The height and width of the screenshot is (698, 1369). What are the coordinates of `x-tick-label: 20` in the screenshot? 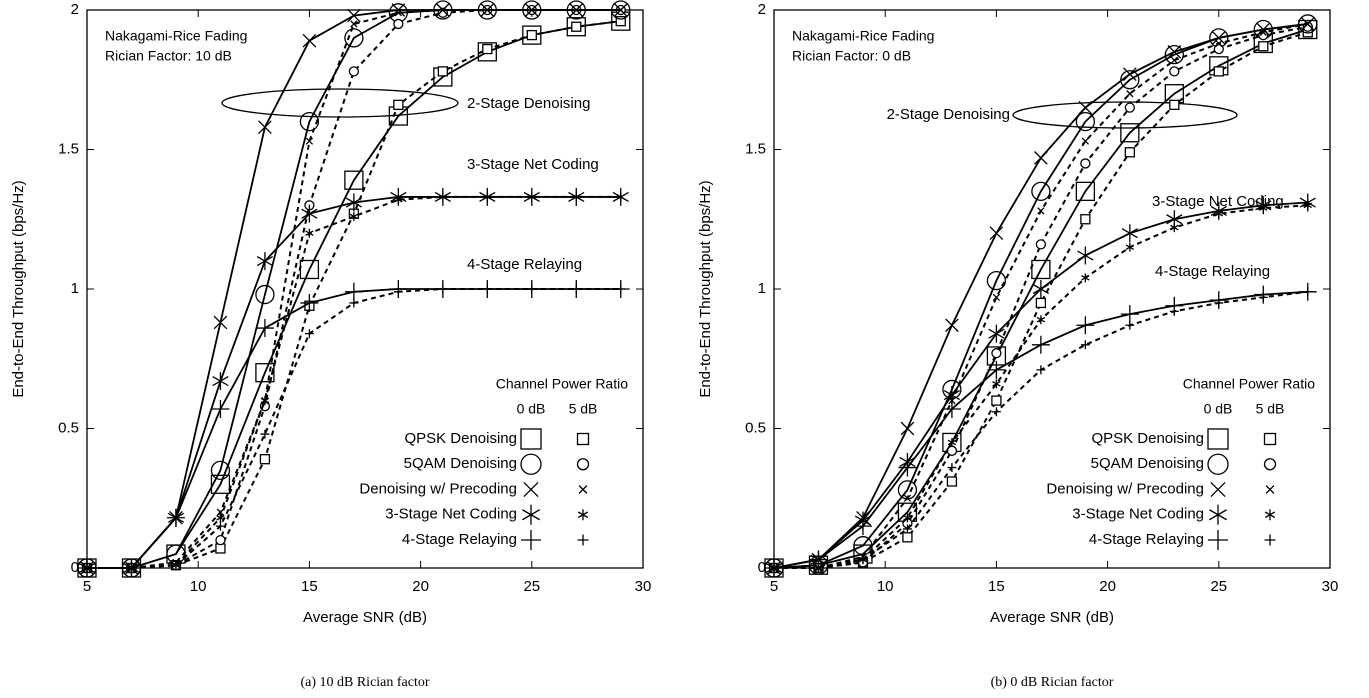 It's located at (1107, 586).